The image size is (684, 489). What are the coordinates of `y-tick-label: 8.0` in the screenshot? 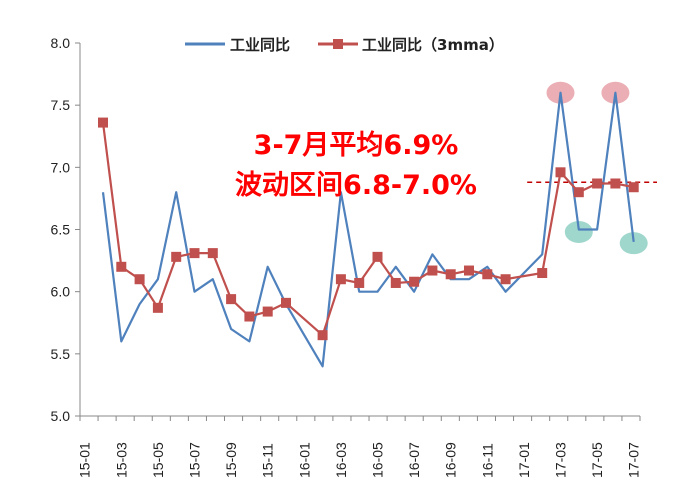 It's located at (61, 43).